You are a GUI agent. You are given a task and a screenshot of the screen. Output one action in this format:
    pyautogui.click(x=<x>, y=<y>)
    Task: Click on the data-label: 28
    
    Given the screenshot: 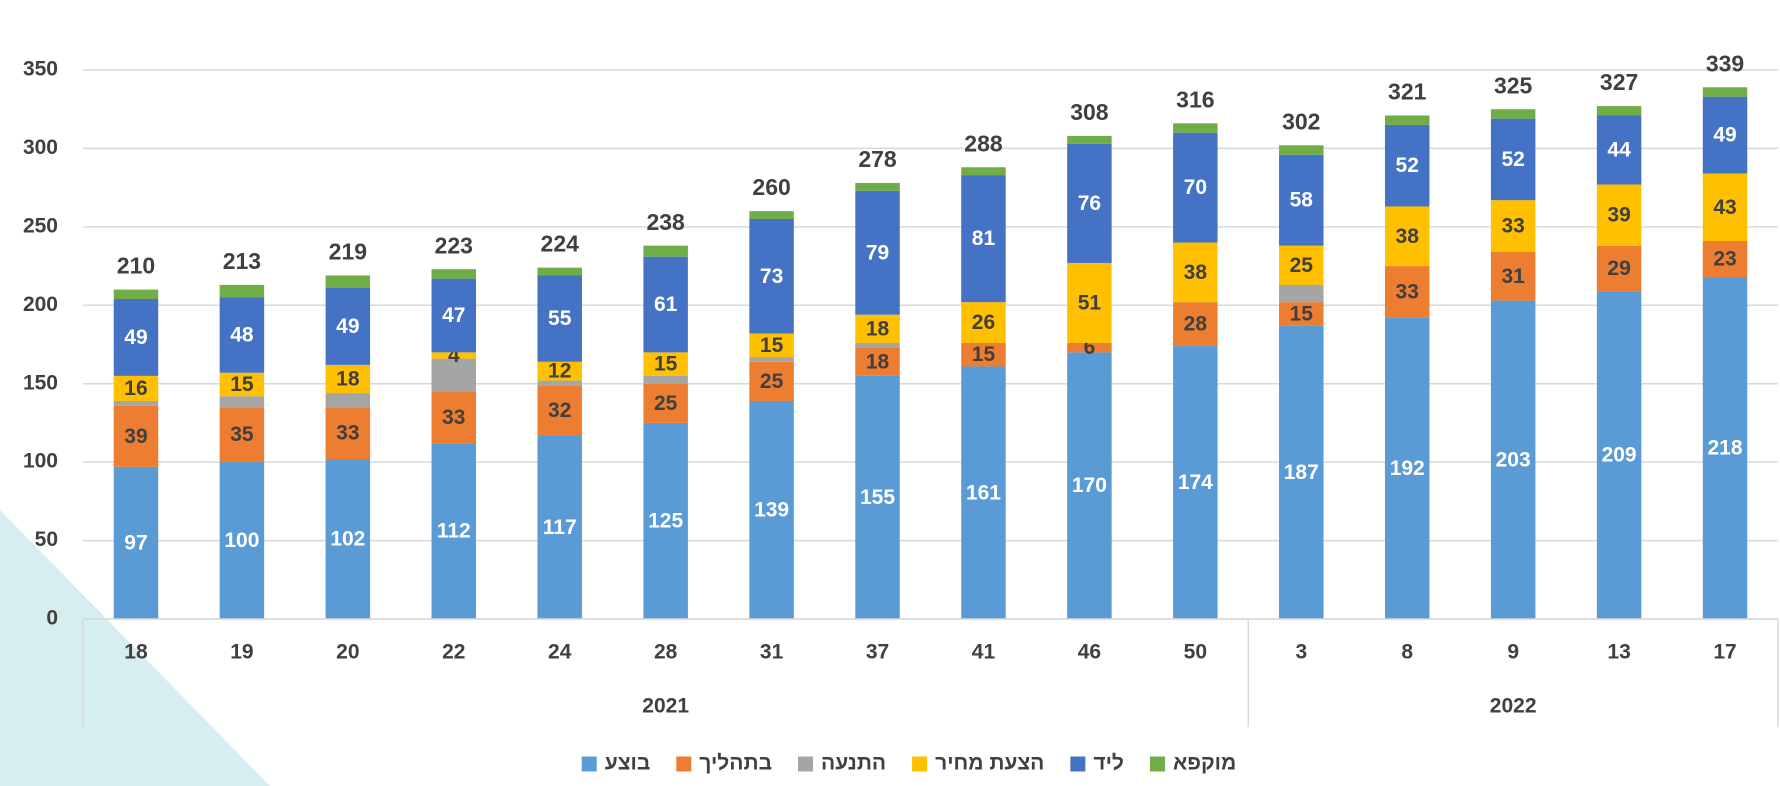 What is the action you would take?
    pyautogui.click(x=1196, y=324)
    